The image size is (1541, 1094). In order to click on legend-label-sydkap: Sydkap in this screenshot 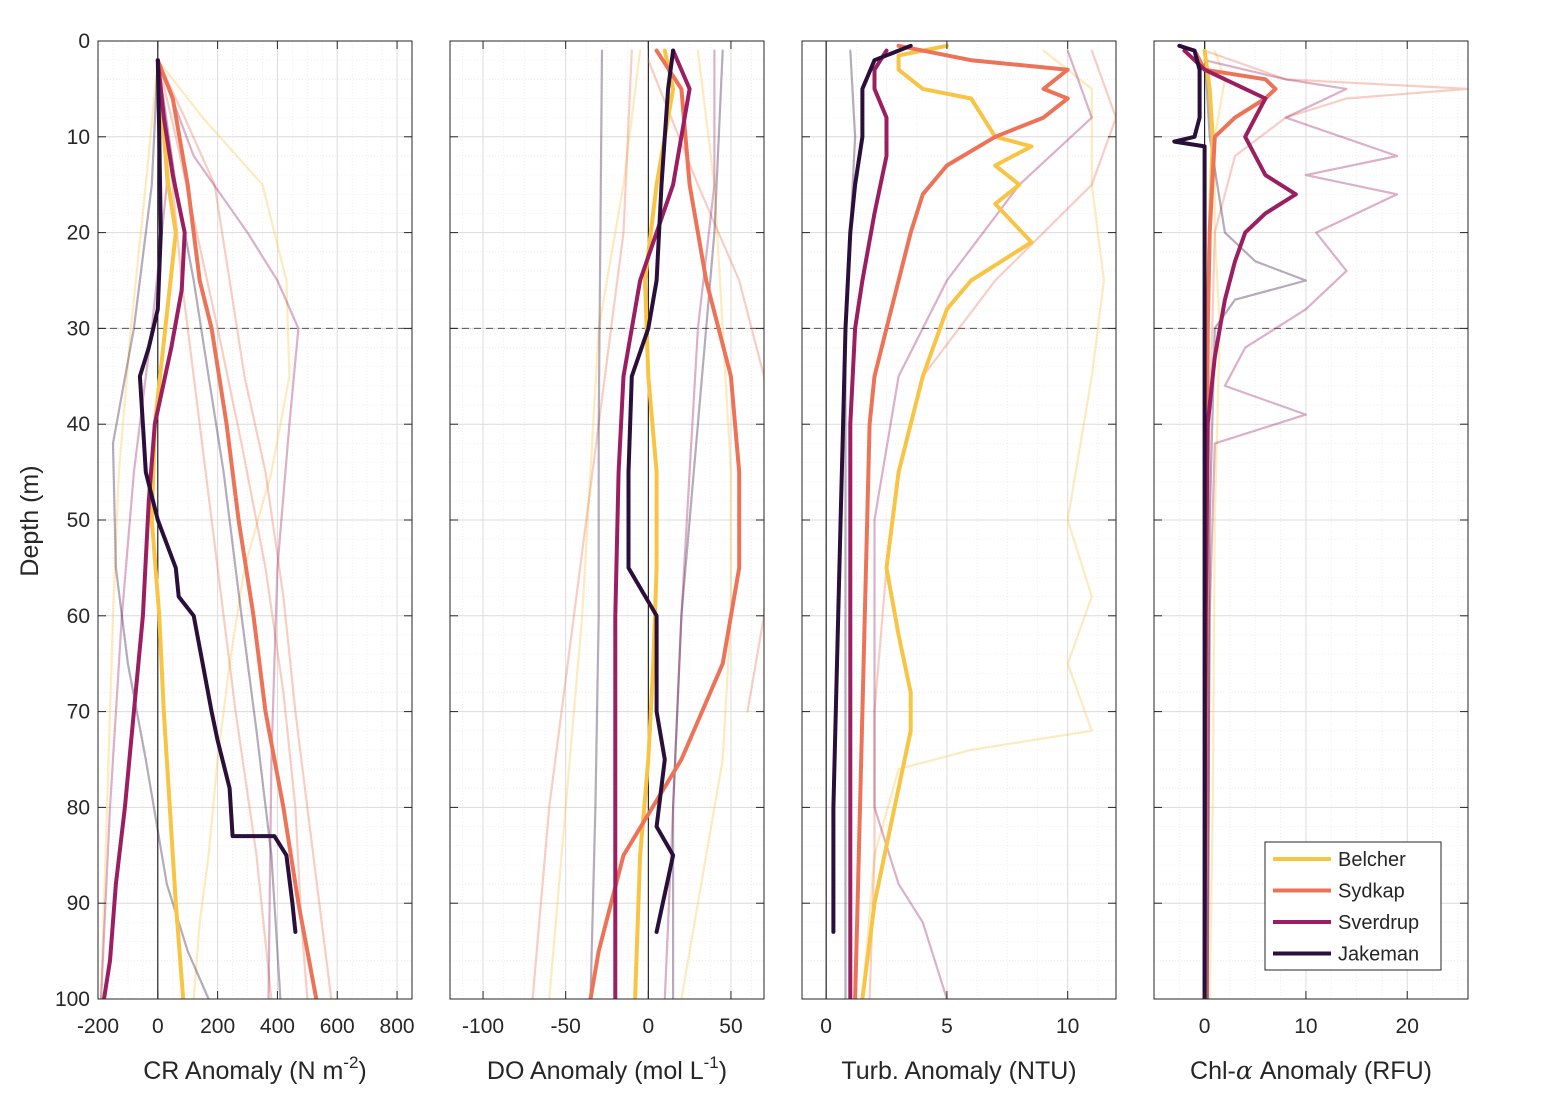, I will do `click(1371, 892)`.